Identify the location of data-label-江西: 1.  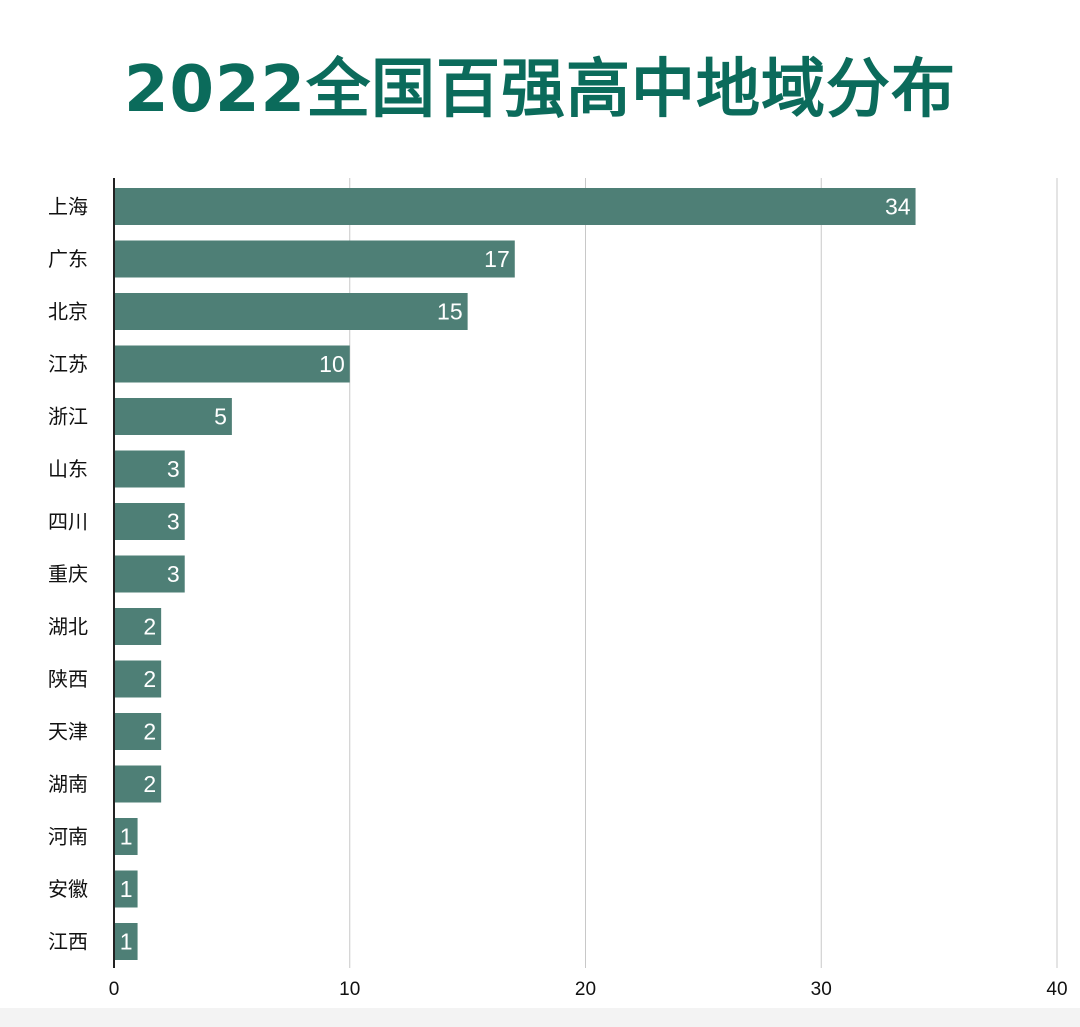
(126, 942).